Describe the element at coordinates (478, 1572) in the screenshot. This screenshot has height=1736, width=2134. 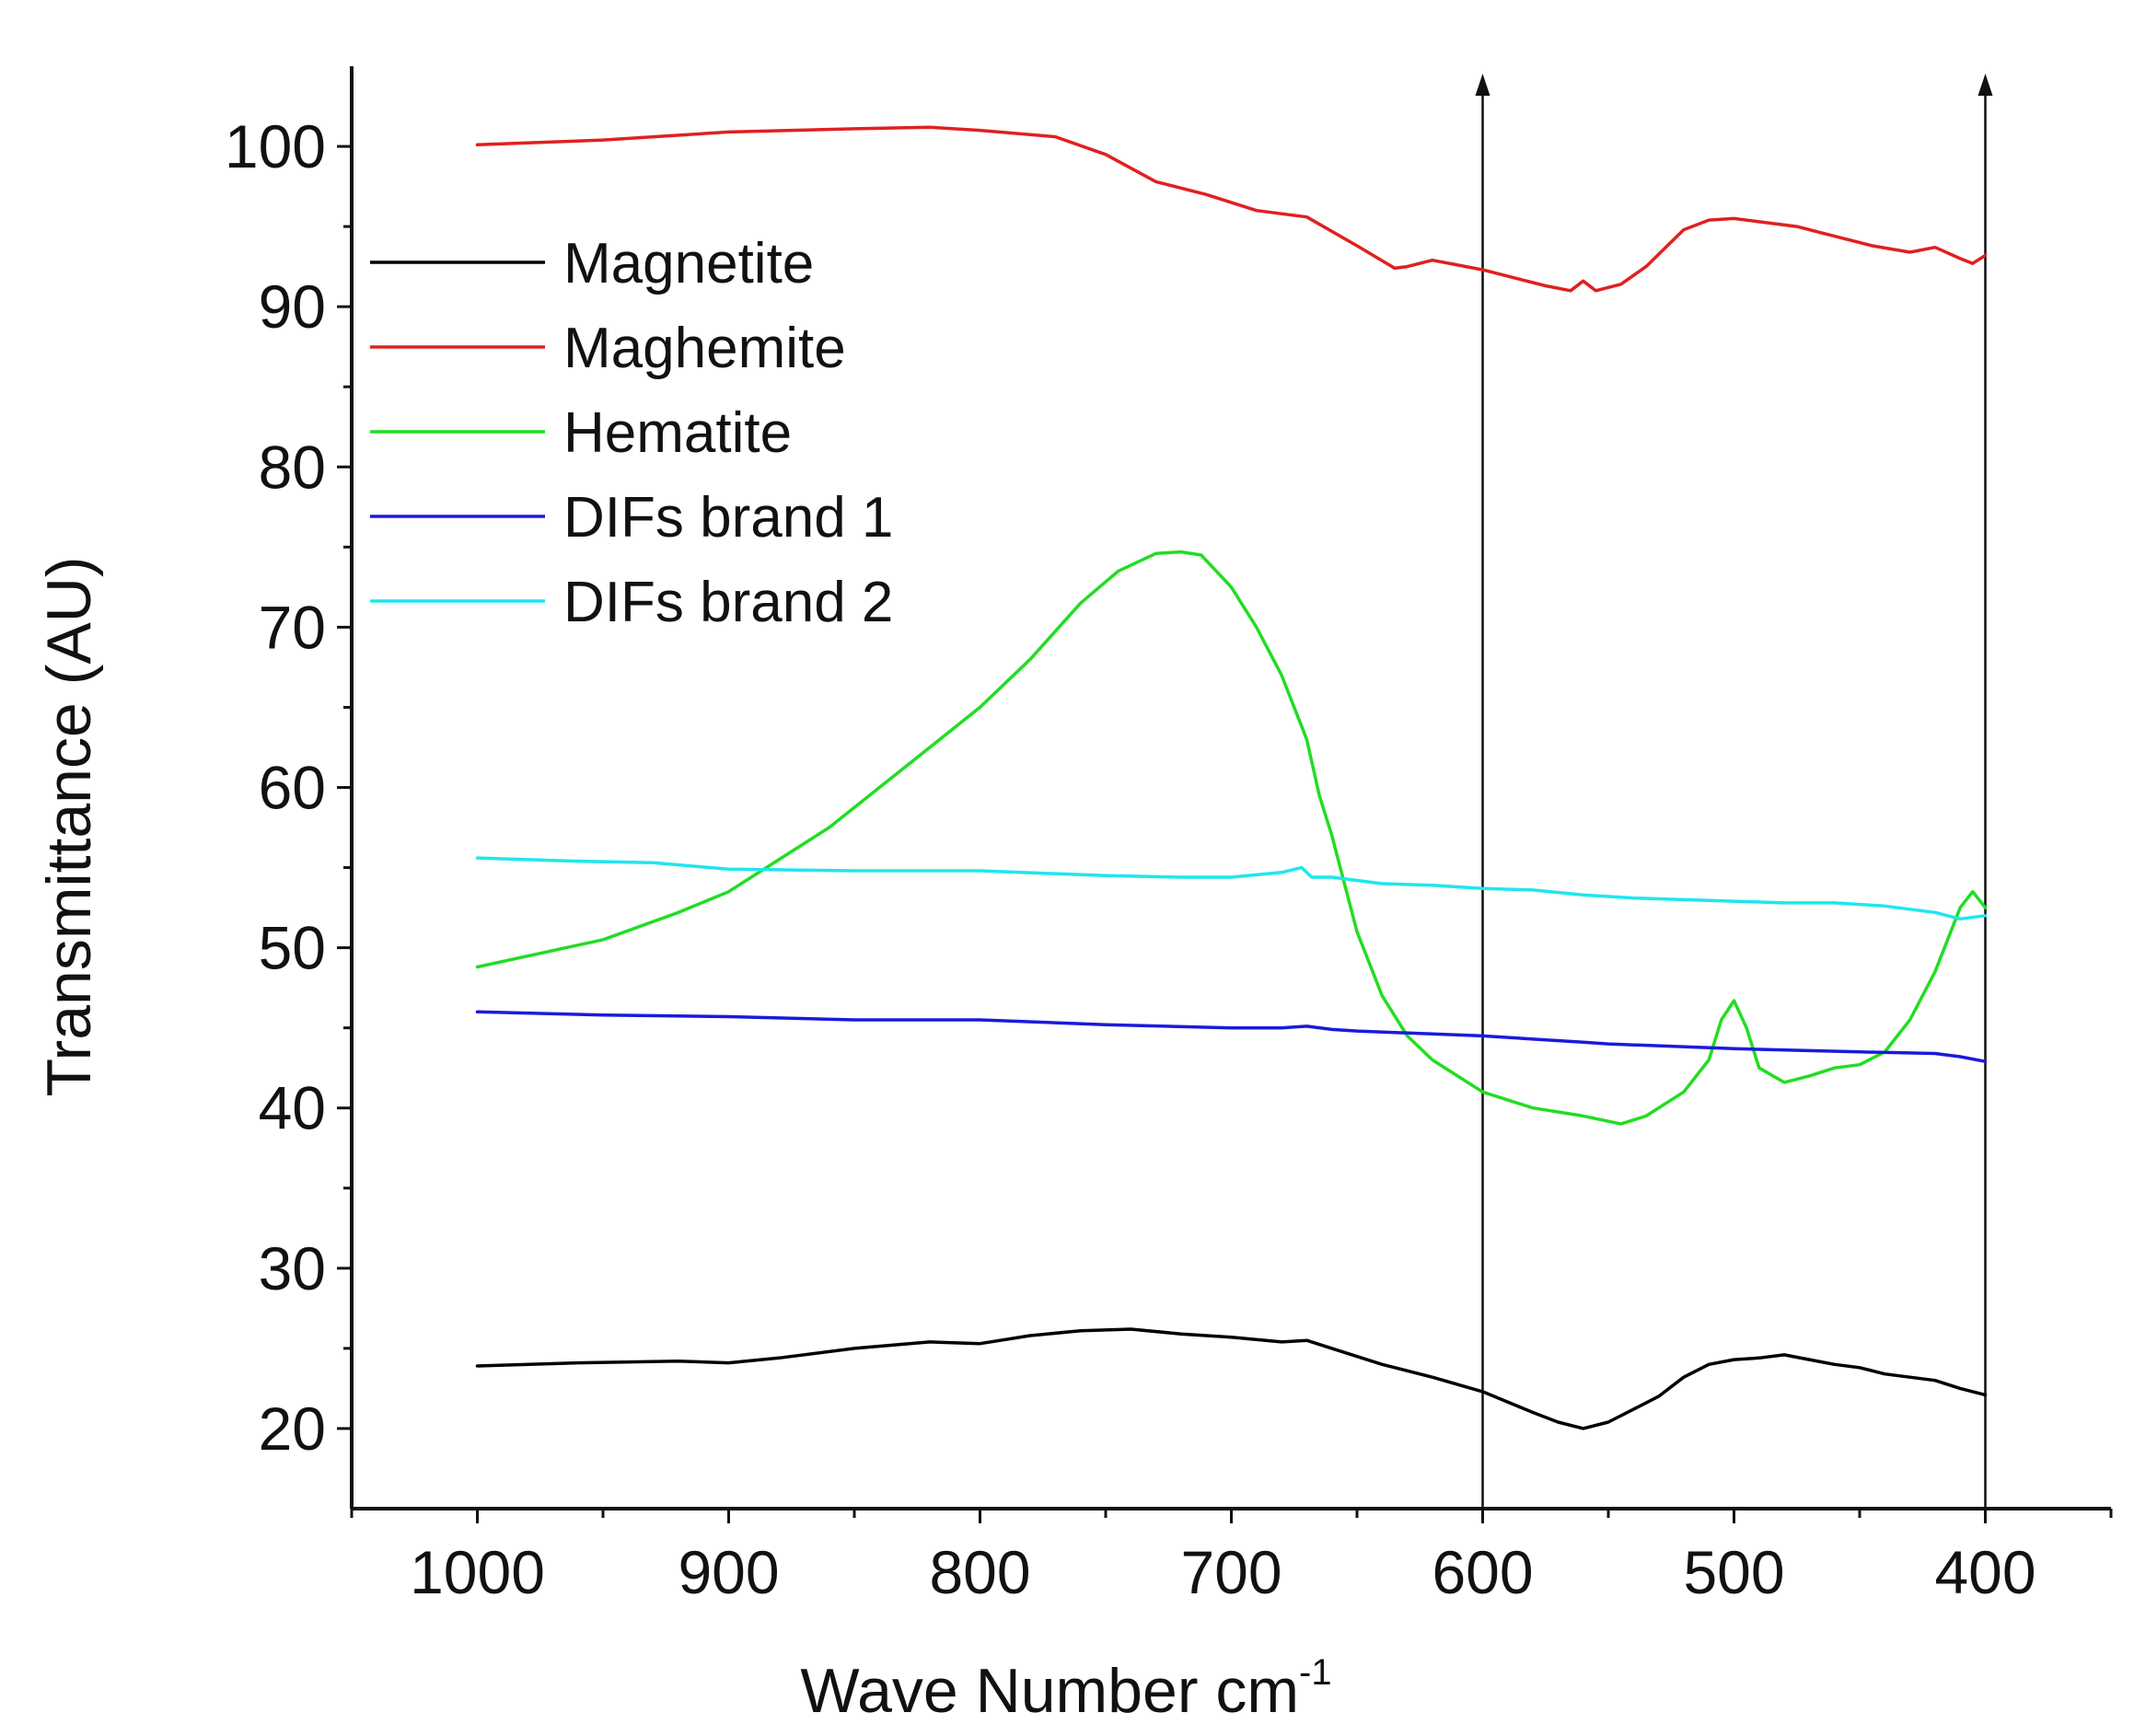
I see `x-tick-label: 1000` at that location.